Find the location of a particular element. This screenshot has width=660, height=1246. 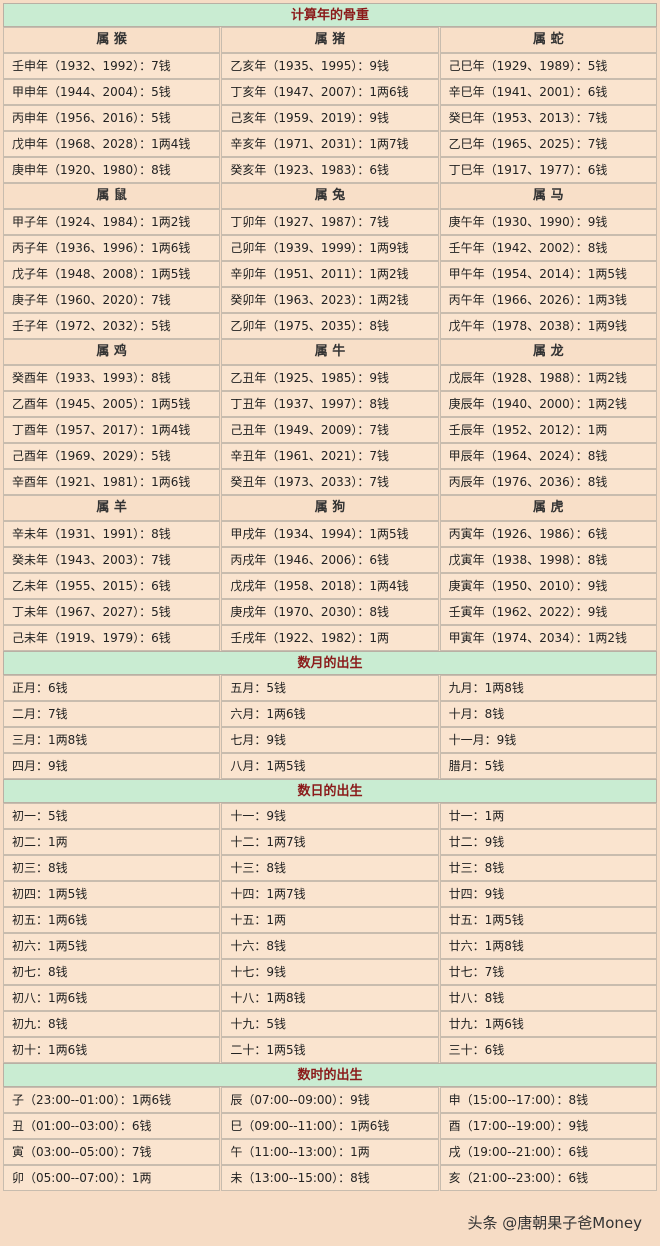

zodiac-header: 属 虎 is located at coordinates (548, 508).